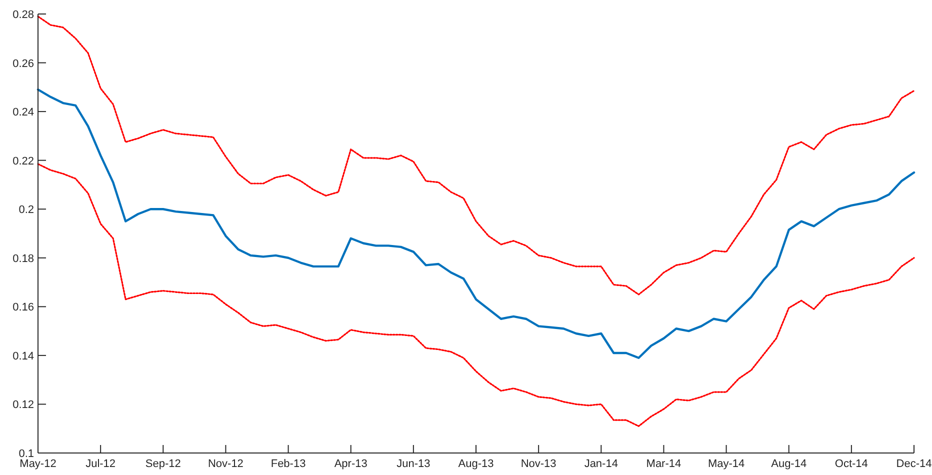 The image size is (932, 475). I want to click on y-tick-label: 0.12, so click(23, 405).